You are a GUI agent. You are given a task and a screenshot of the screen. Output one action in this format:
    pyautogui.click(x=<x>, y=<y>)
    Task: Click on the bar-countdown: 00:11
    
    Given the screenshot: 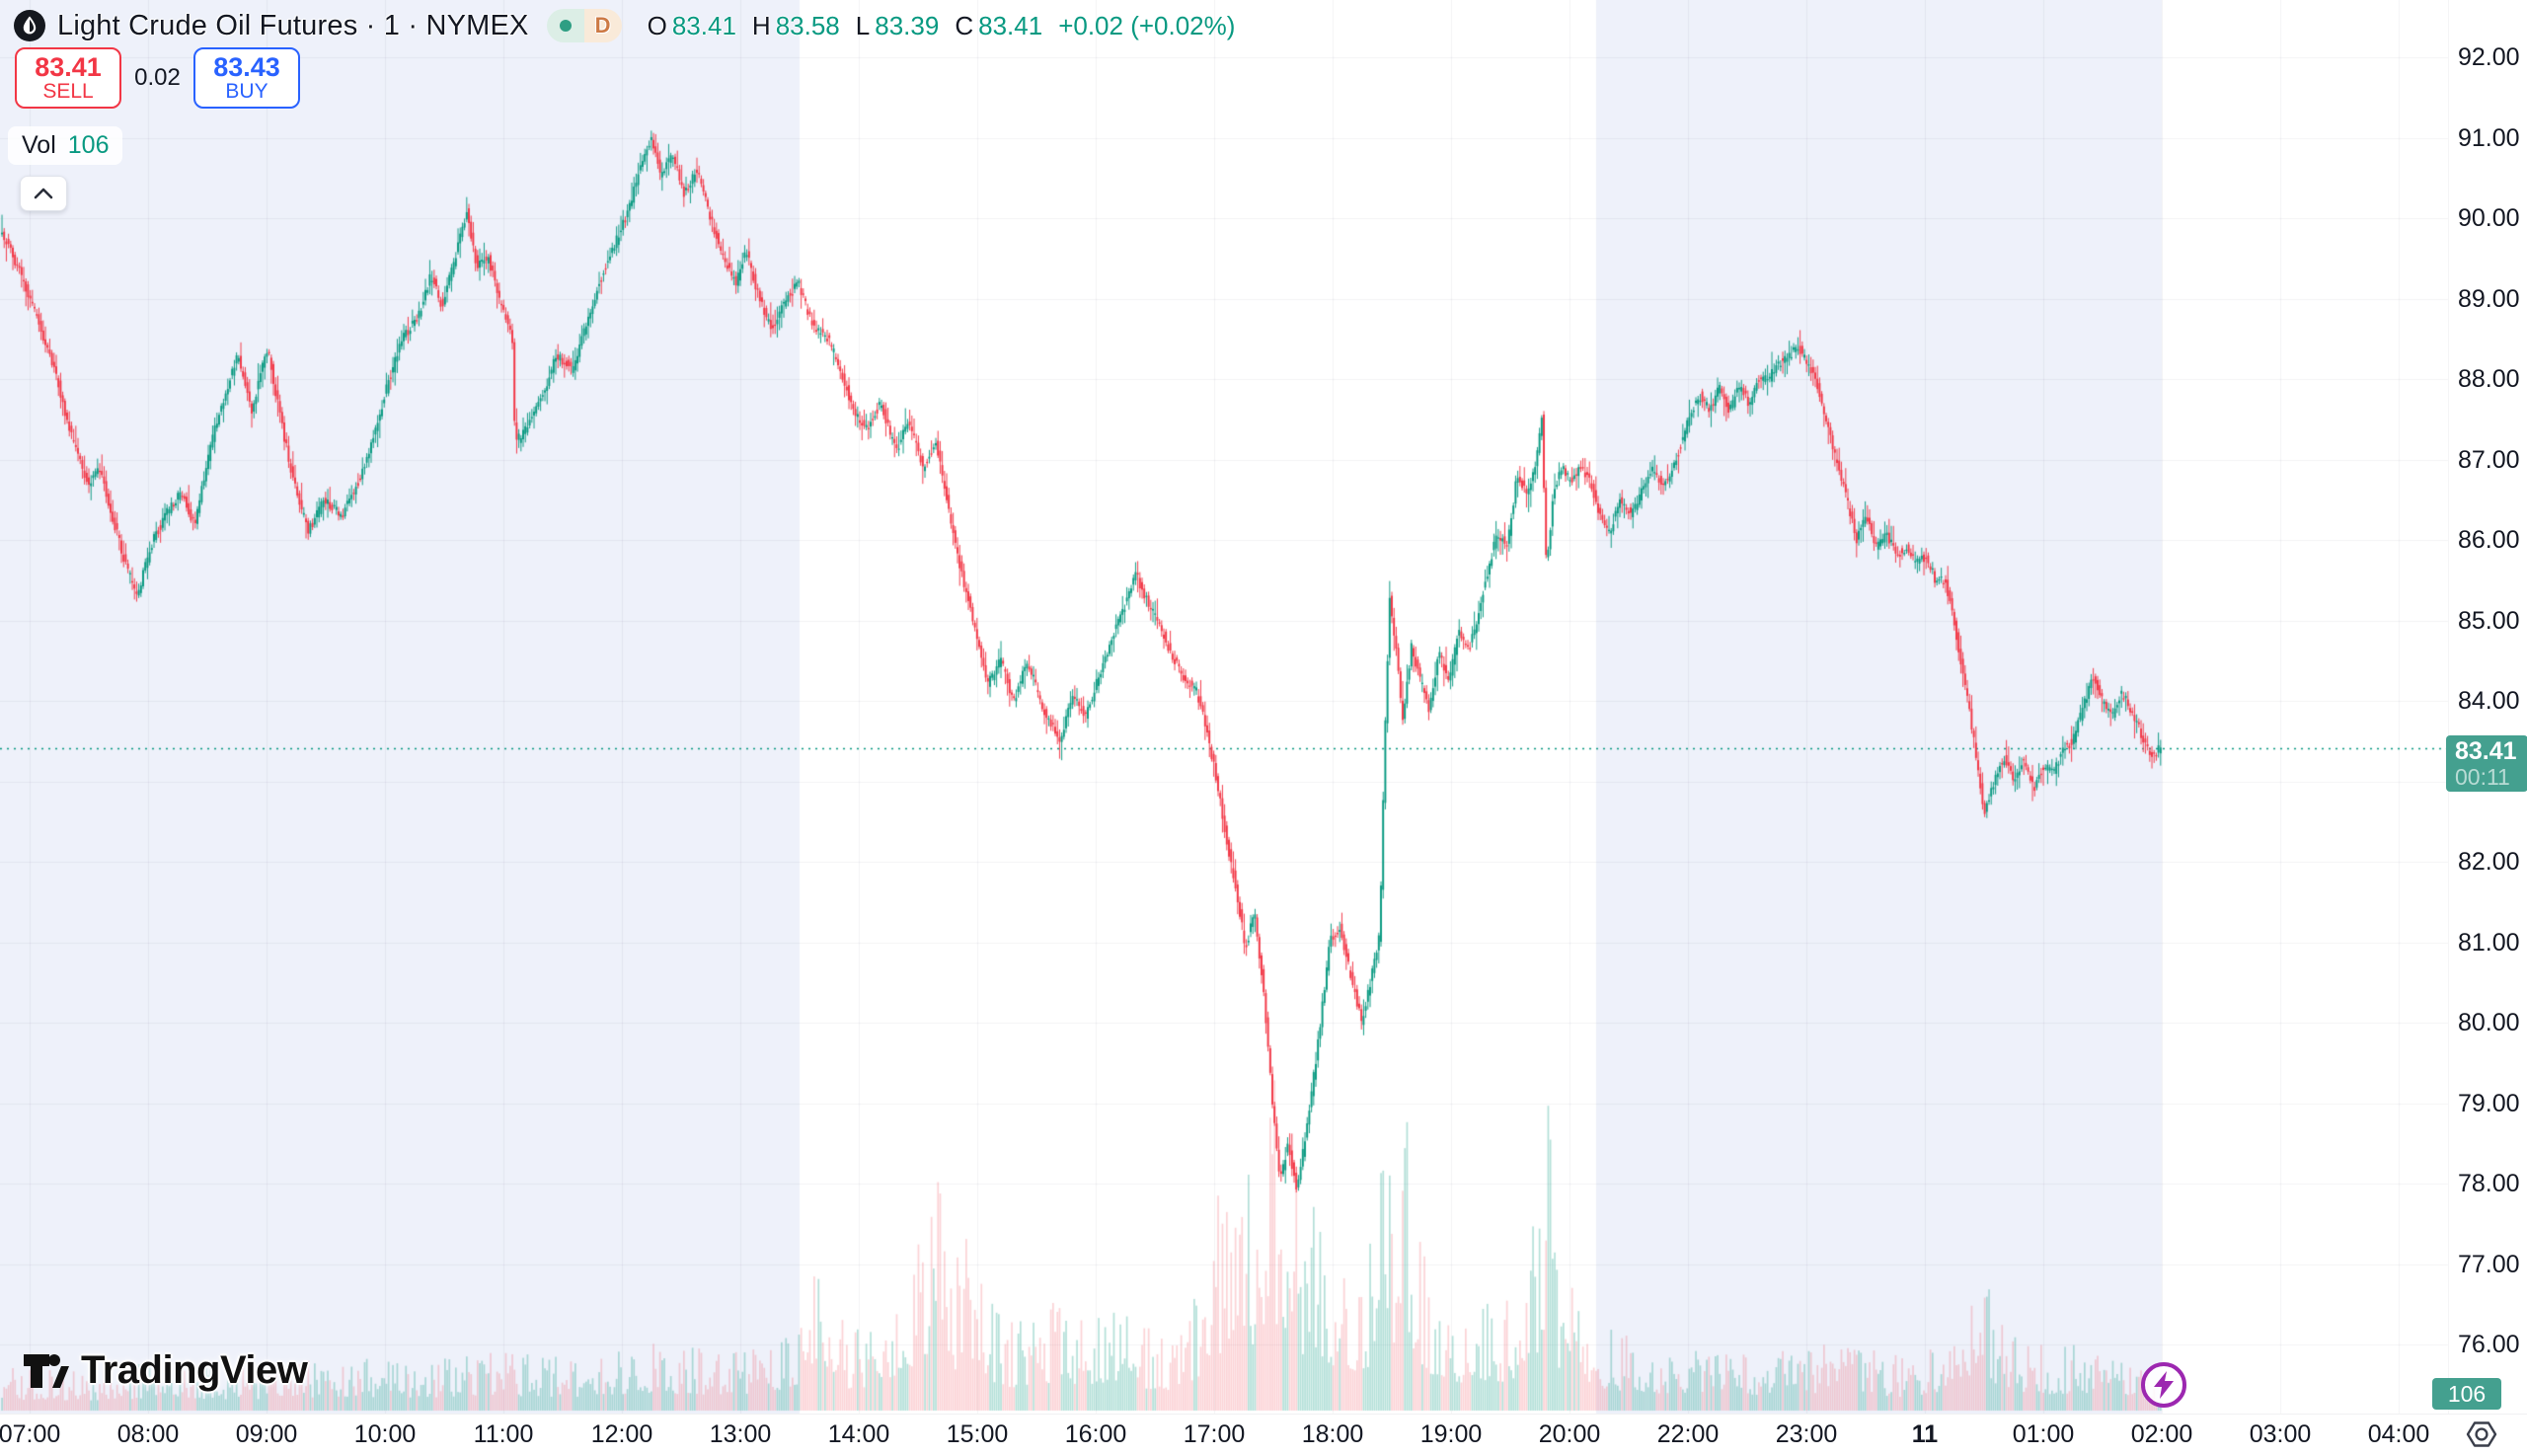 What is the action you would take?
    pyautogui.click(x=2482, y=777)
    